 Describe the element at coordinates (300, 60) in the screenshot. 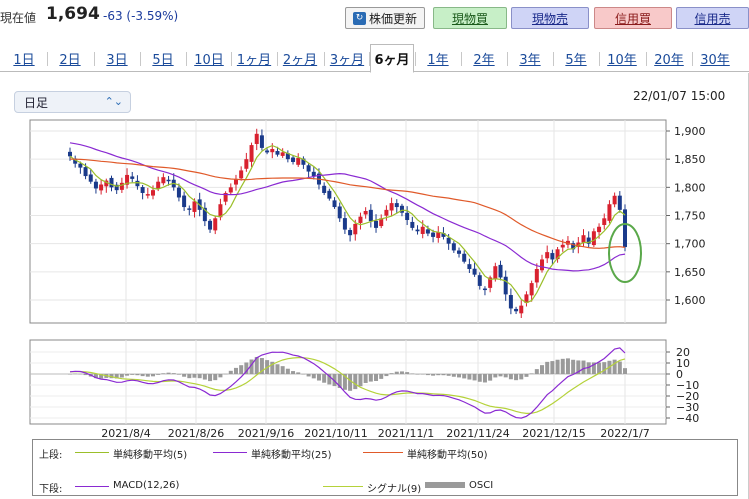

I see `tab-period-7: 2ヶ月` at that location.